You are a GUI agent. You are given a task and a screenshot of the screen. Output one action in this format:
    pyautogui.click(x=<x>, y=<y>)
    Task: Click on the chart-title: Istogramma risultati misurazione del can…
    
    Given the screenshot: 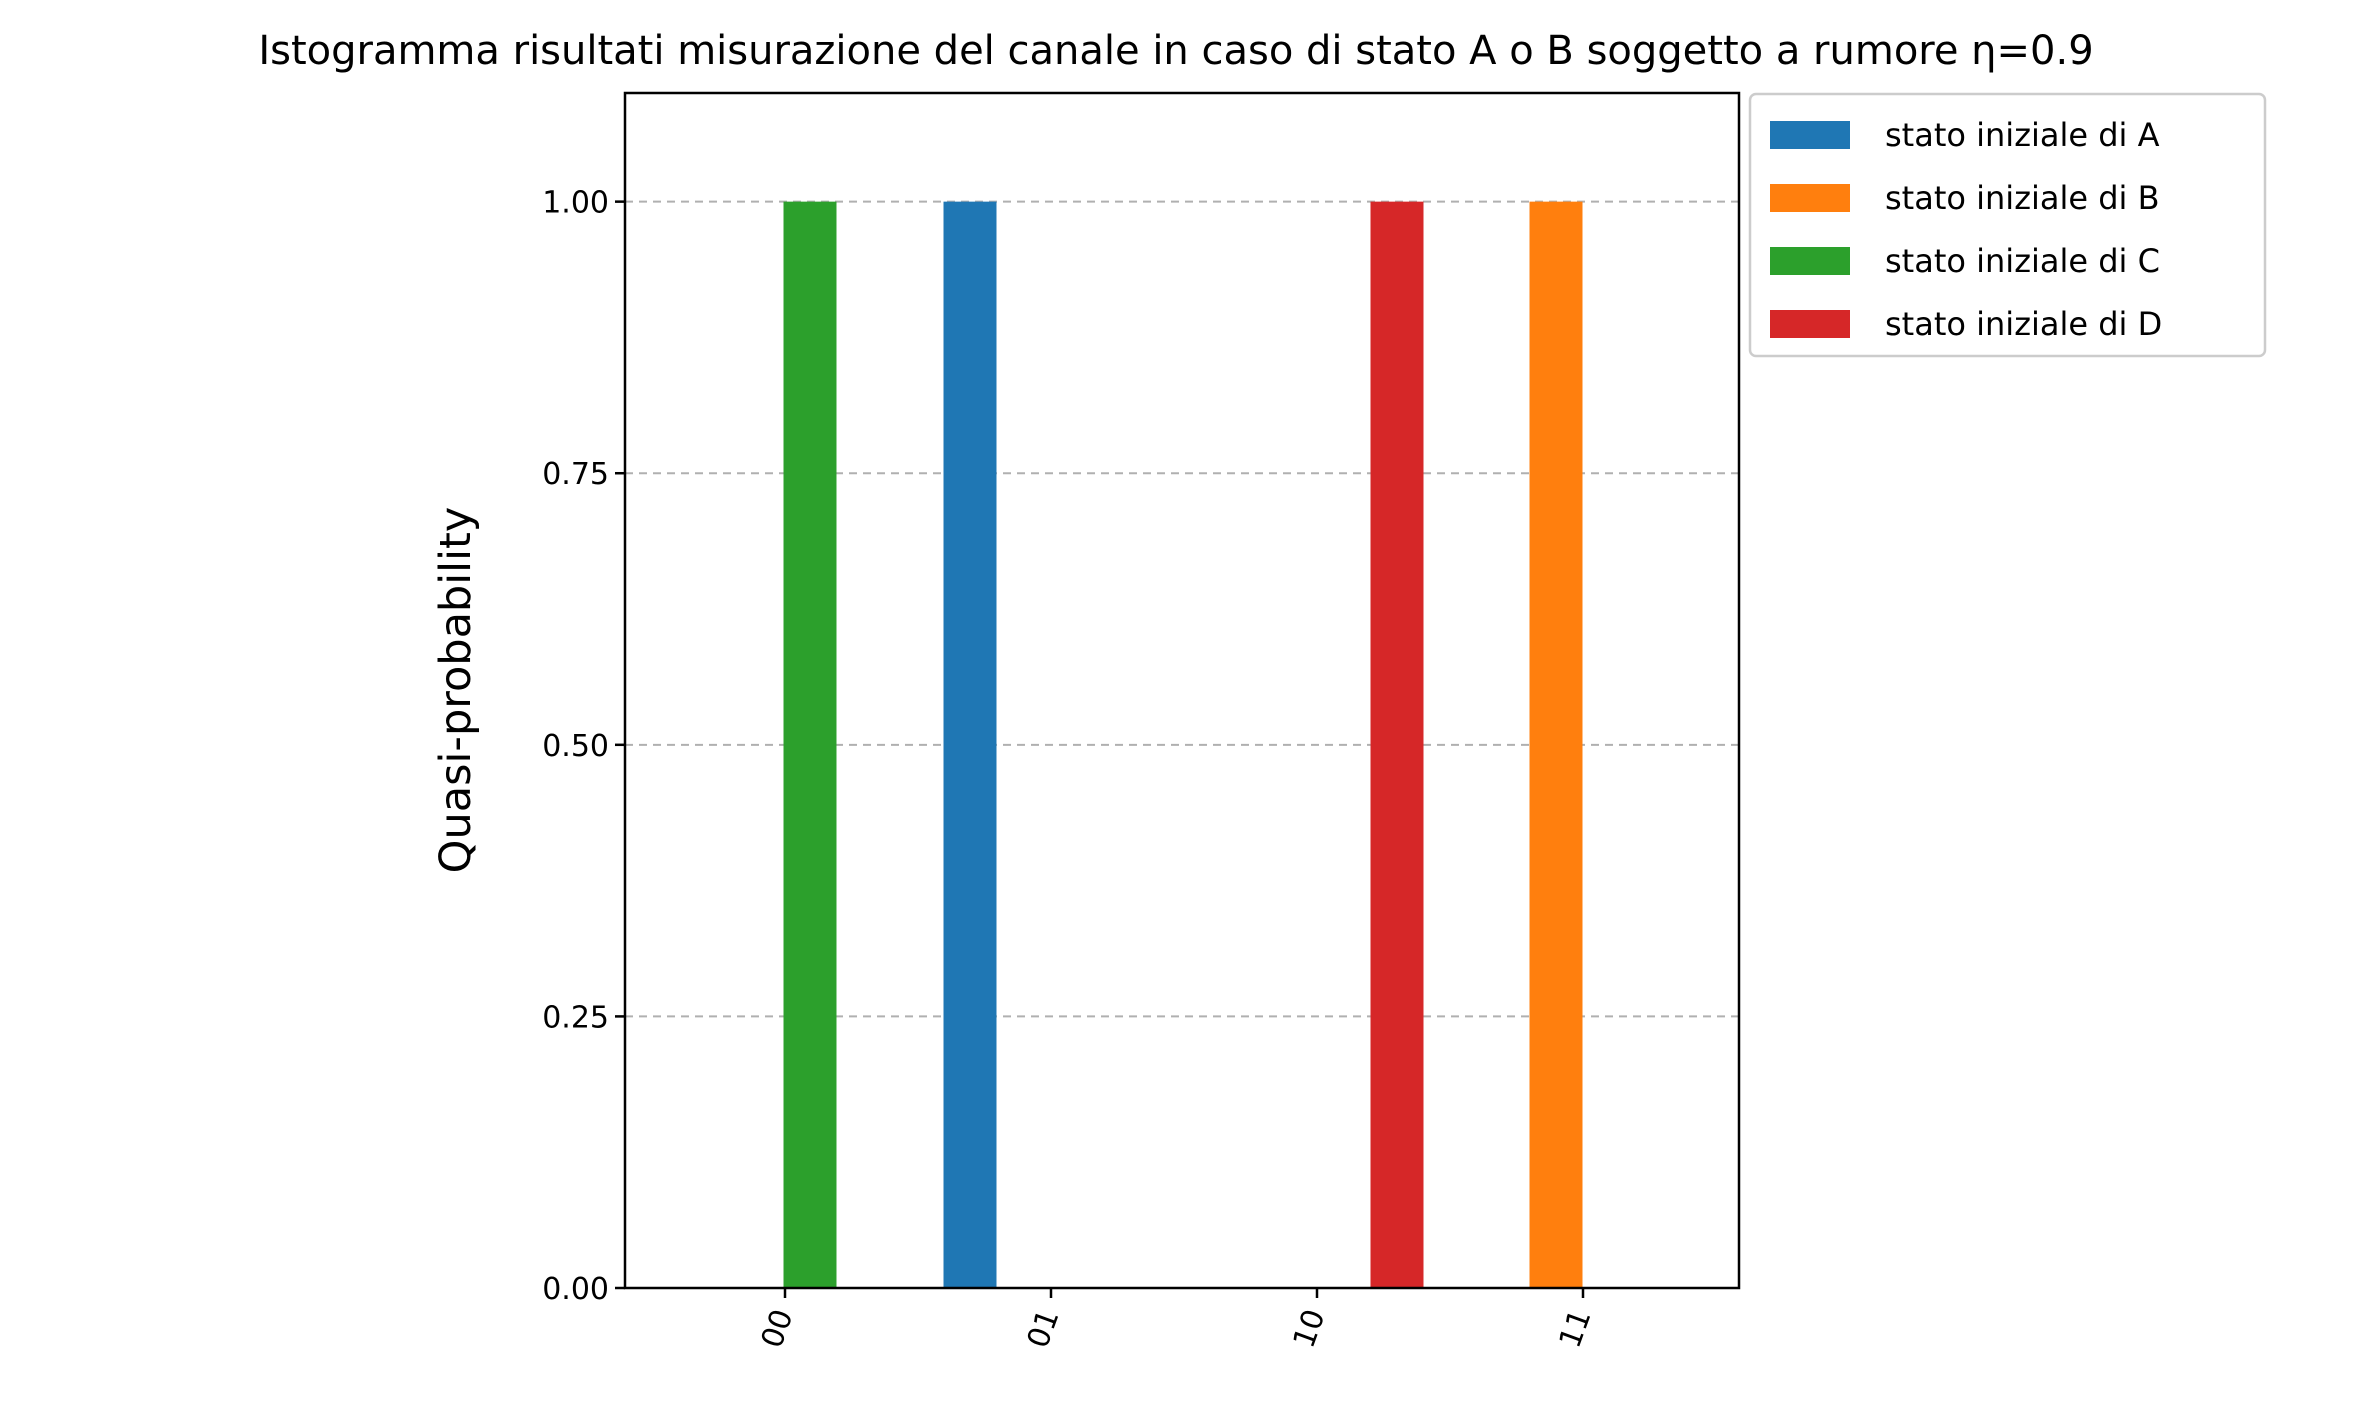 What is the action you would take?
    pyautogui.click(x=1175, y=51)
    